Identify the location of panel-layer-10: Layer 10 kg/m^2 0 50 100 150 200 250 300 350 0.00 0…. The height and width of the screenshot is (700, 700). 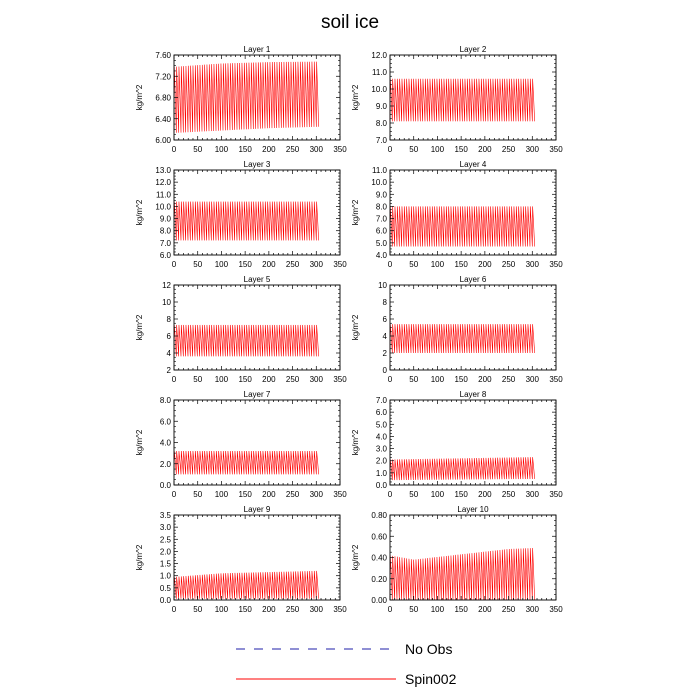
(457, 559).